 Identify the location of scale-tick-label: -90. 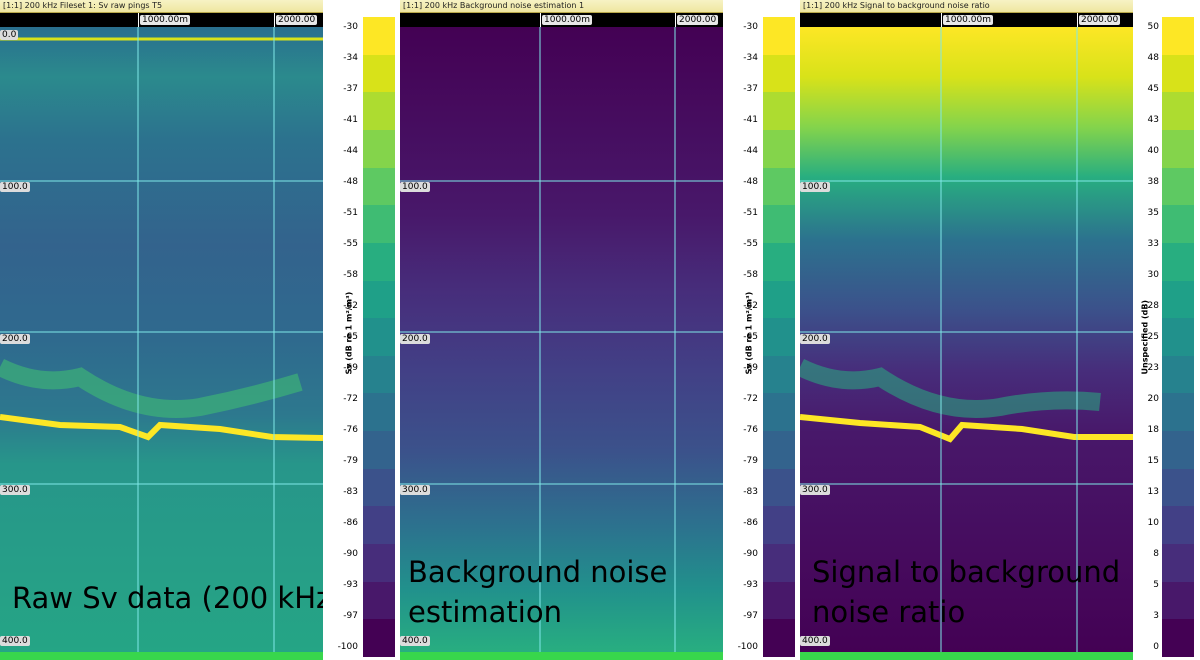
(350, 554).